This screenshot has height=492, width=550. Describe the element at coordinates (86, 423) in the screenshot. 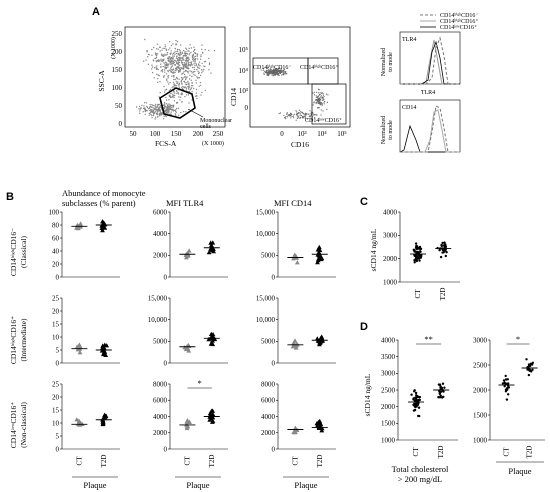

I see `plot-abundance-nonclassical: 25 20 15 10 5 0 CT T2D` at that location.